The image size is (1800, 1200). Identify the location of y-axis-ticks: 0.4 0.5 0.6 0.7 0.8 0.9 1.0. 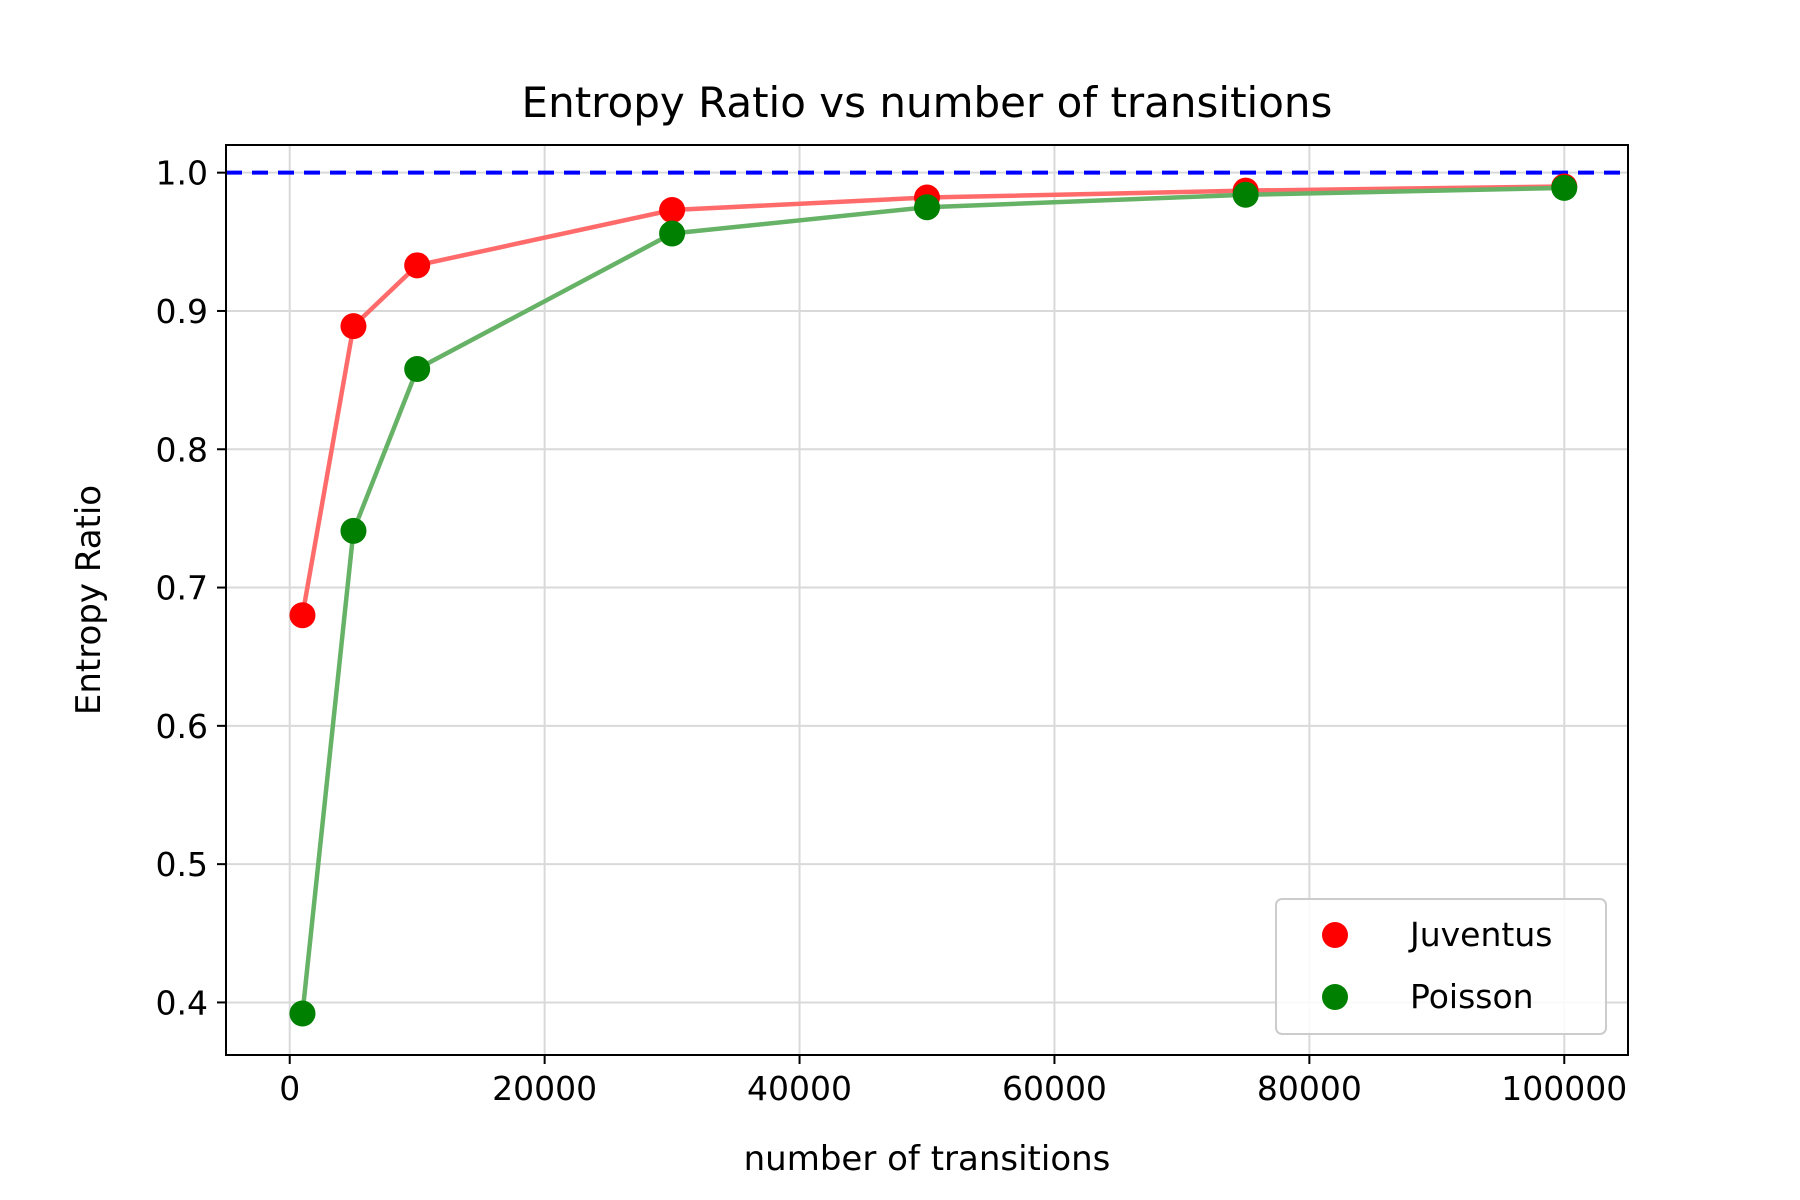
(191, 588).